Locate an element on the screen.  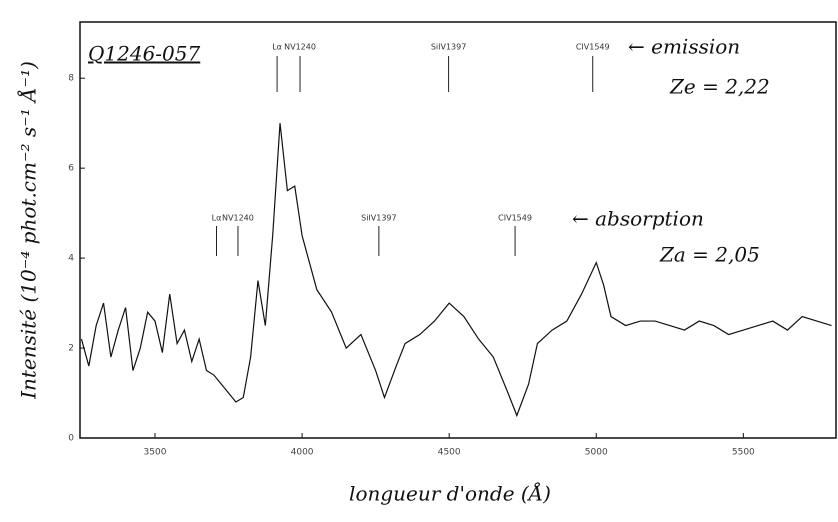
x-tick-label: 5000 is located at coordinates (596, 453).